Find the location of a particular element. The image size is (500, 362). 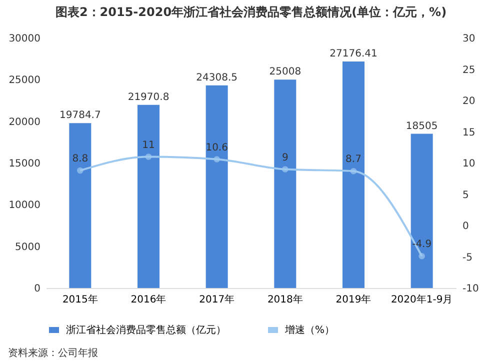

x-tick-label: 2015年 is located at coordinates (80, 300).